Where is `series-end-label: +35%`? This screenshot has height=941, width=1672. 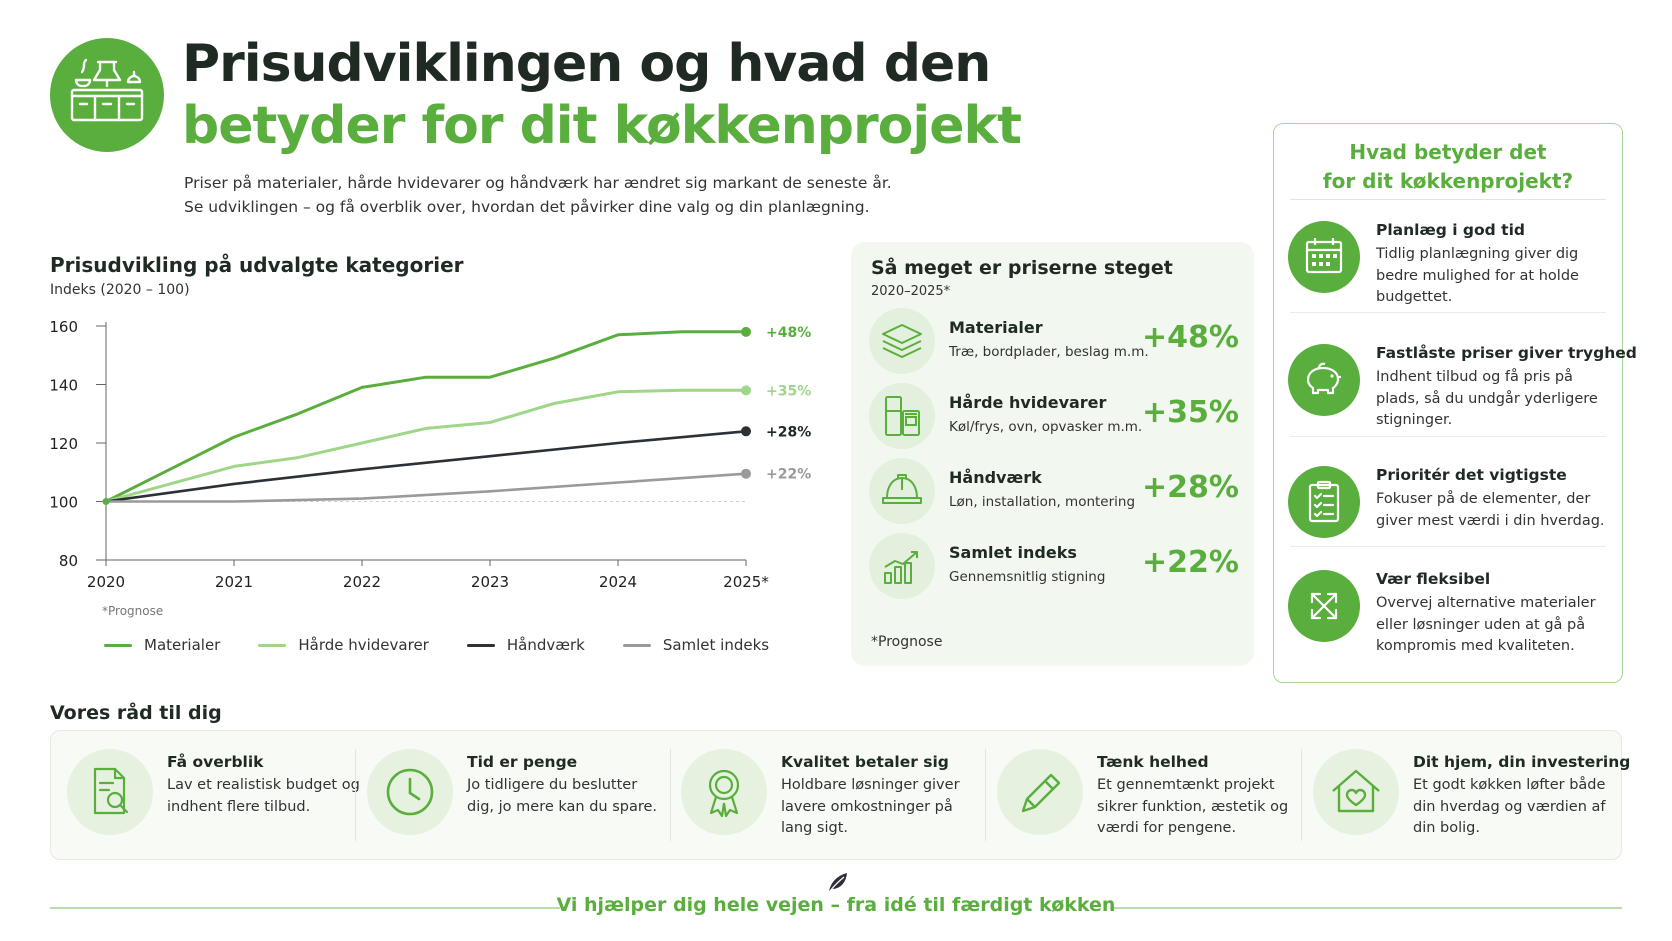
series-end-label: +35% is located at coordinates (788, 391).